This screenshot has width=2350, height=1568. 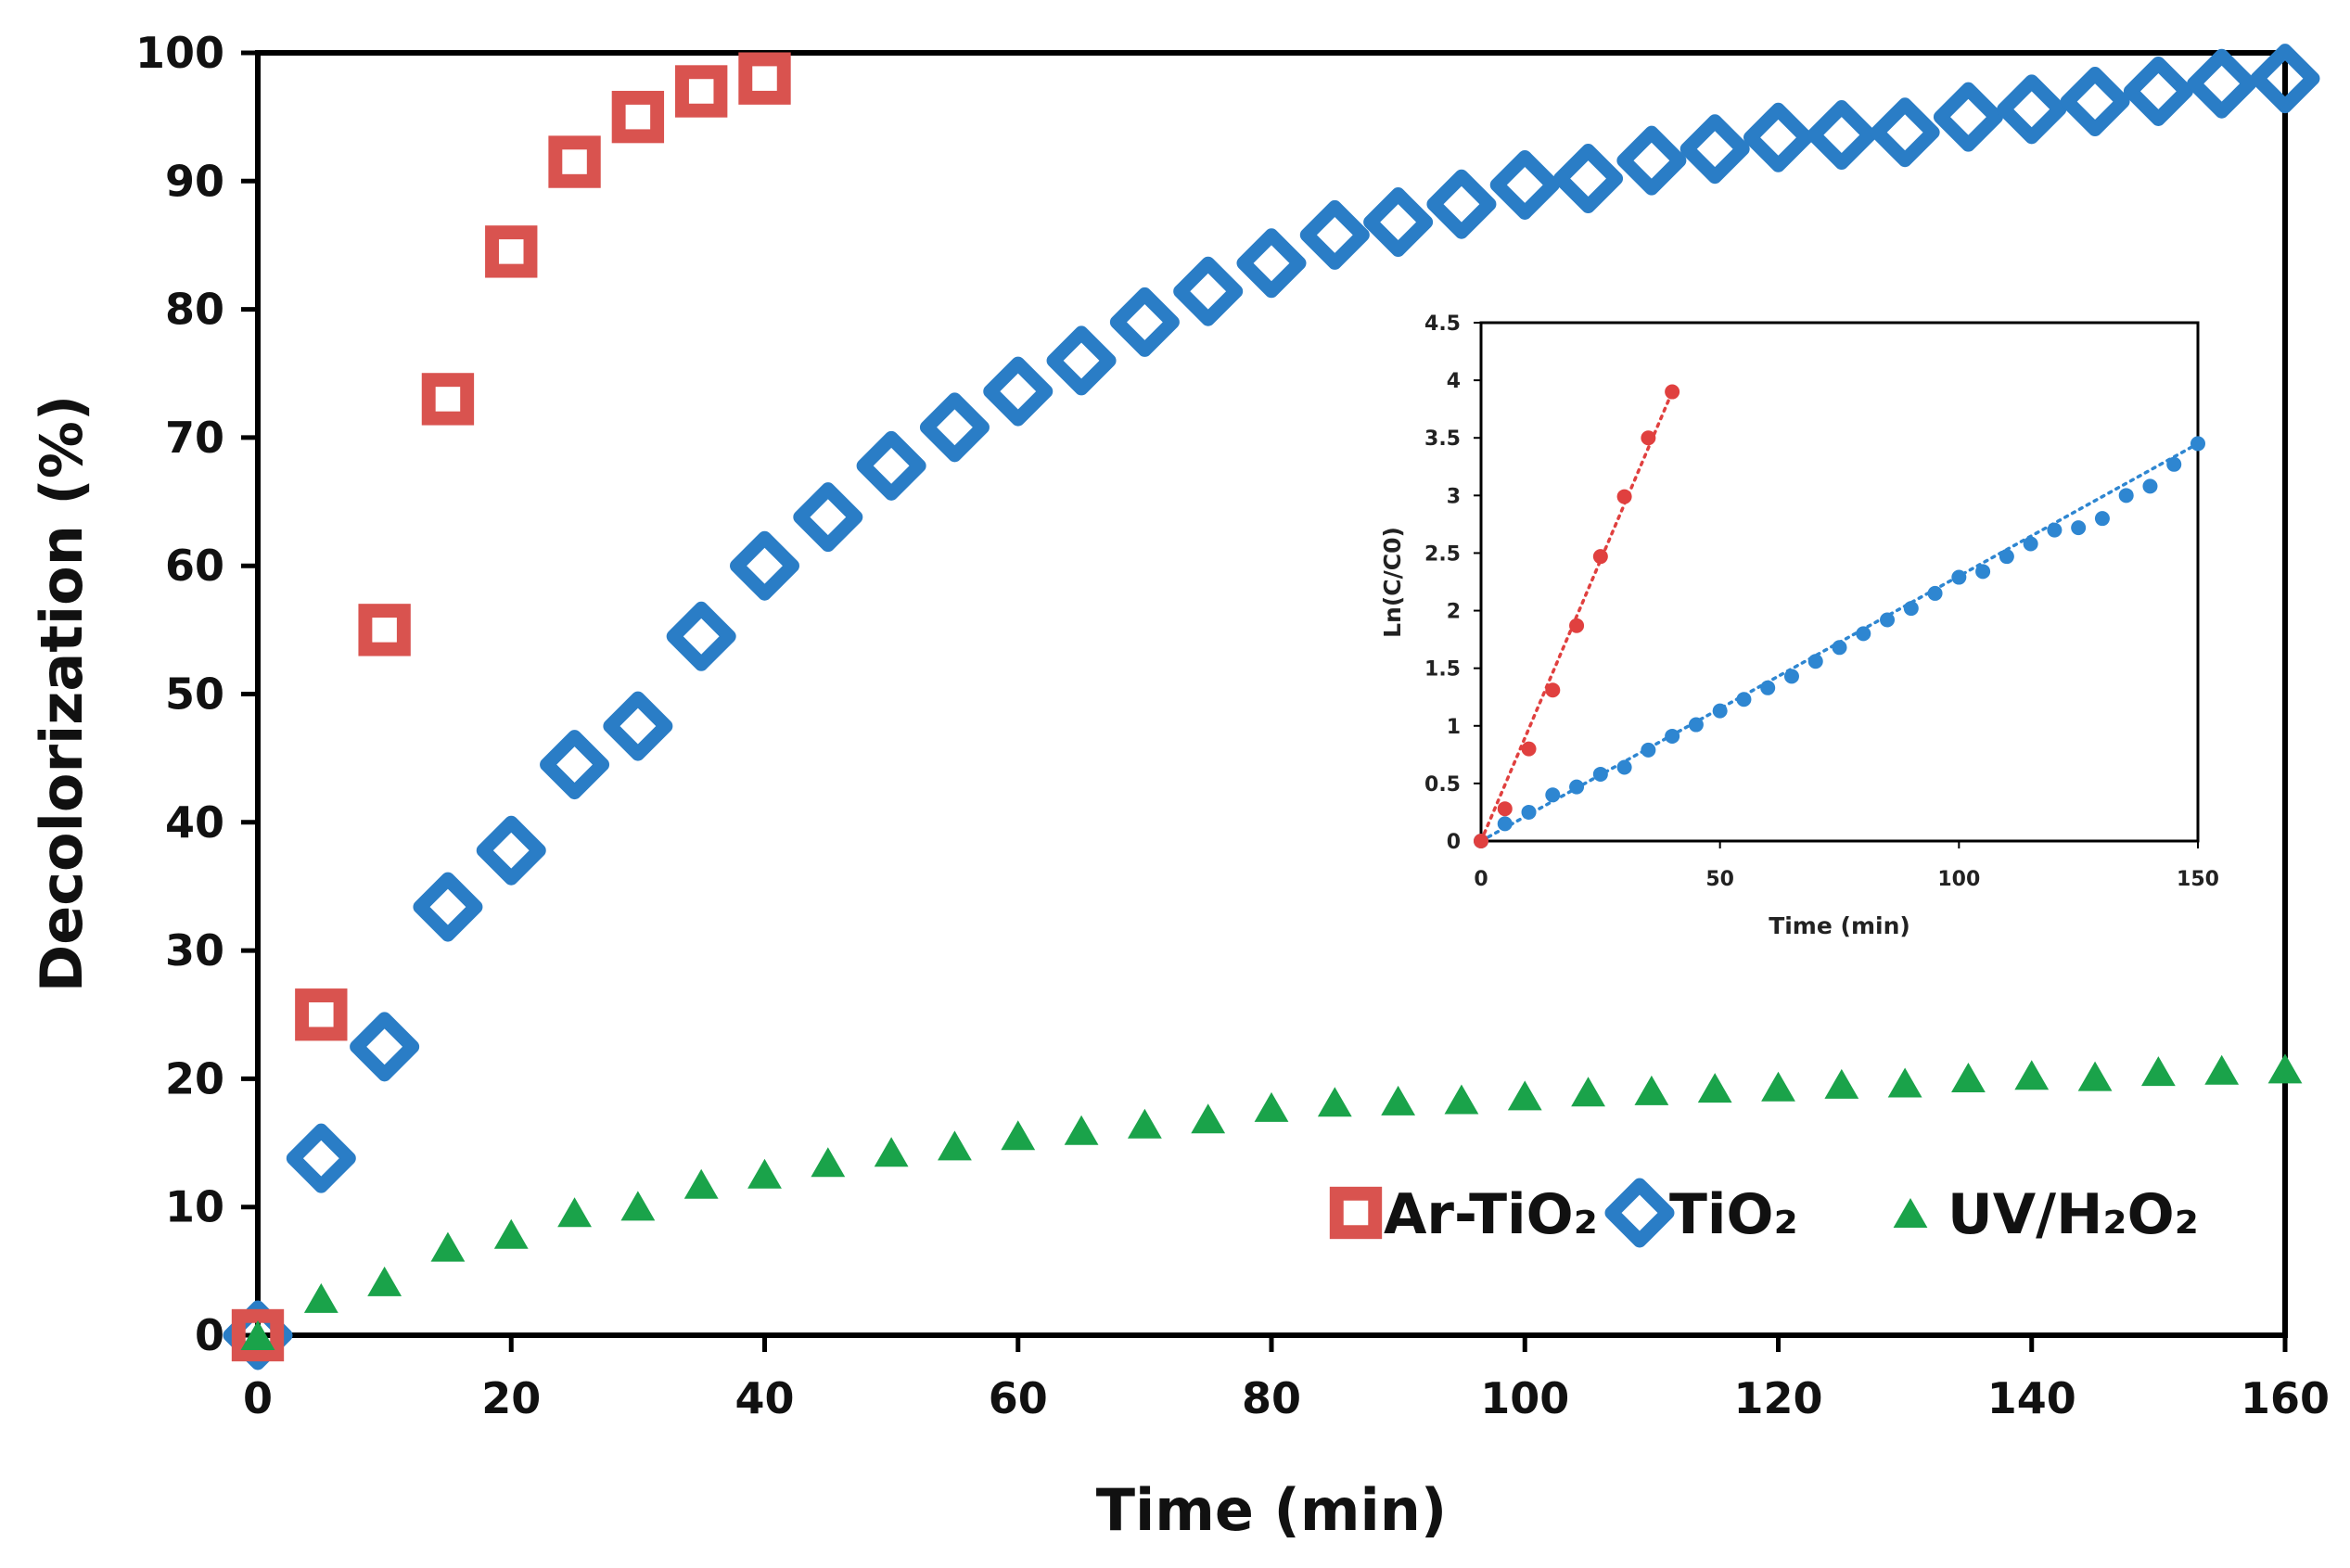 What do you see at coordinates (1839, 925) in the screenshot?
I see `inset-x-axis-label: Time (min)` at bounding box center [1839, 925].